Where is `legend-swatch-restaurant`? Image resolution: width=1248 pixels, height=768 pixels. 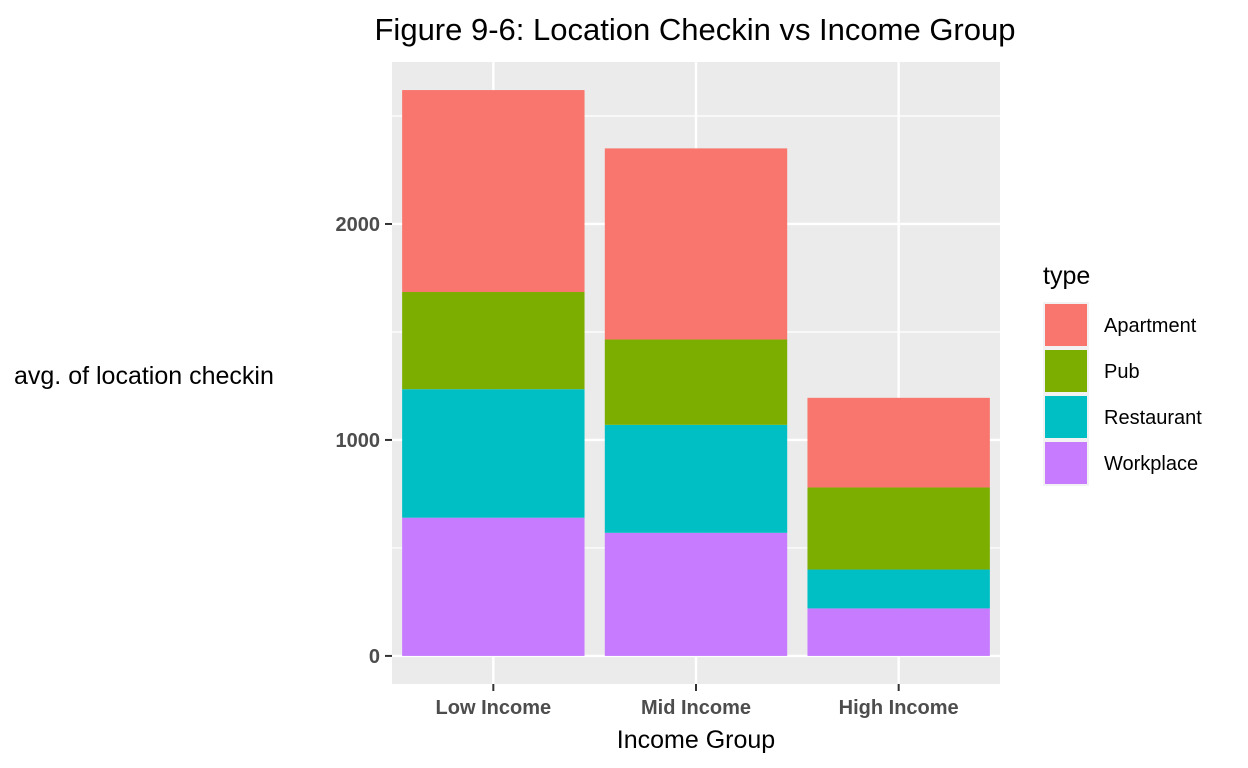 legend-swatch-restaurant is located at coordinates (1066, 417).